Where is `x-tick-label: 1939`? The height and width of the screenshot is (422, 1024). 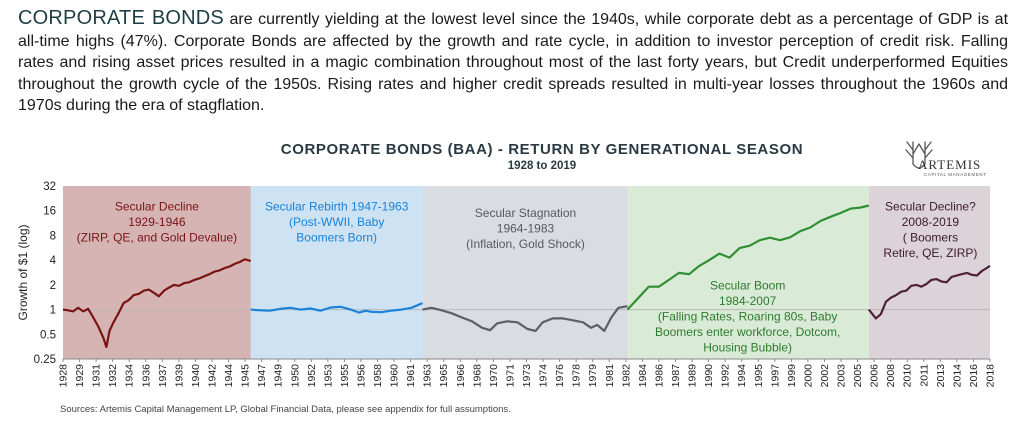 x-tick-label: 1939 is located at coordinates (179, 376).